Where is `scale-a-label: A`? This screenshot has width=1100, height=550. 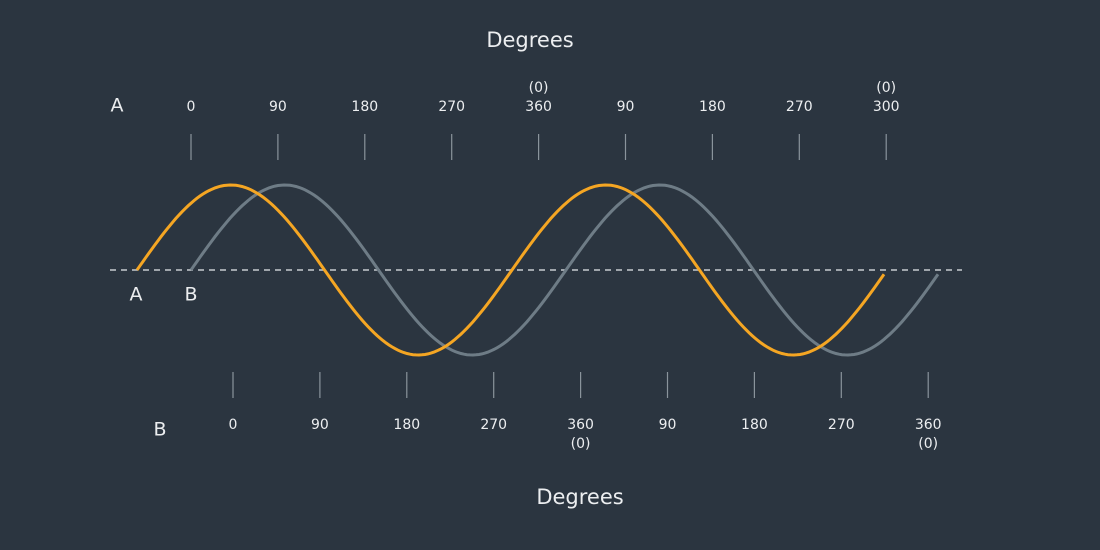
scale-a-label: A is located at coordinates (117, 106).